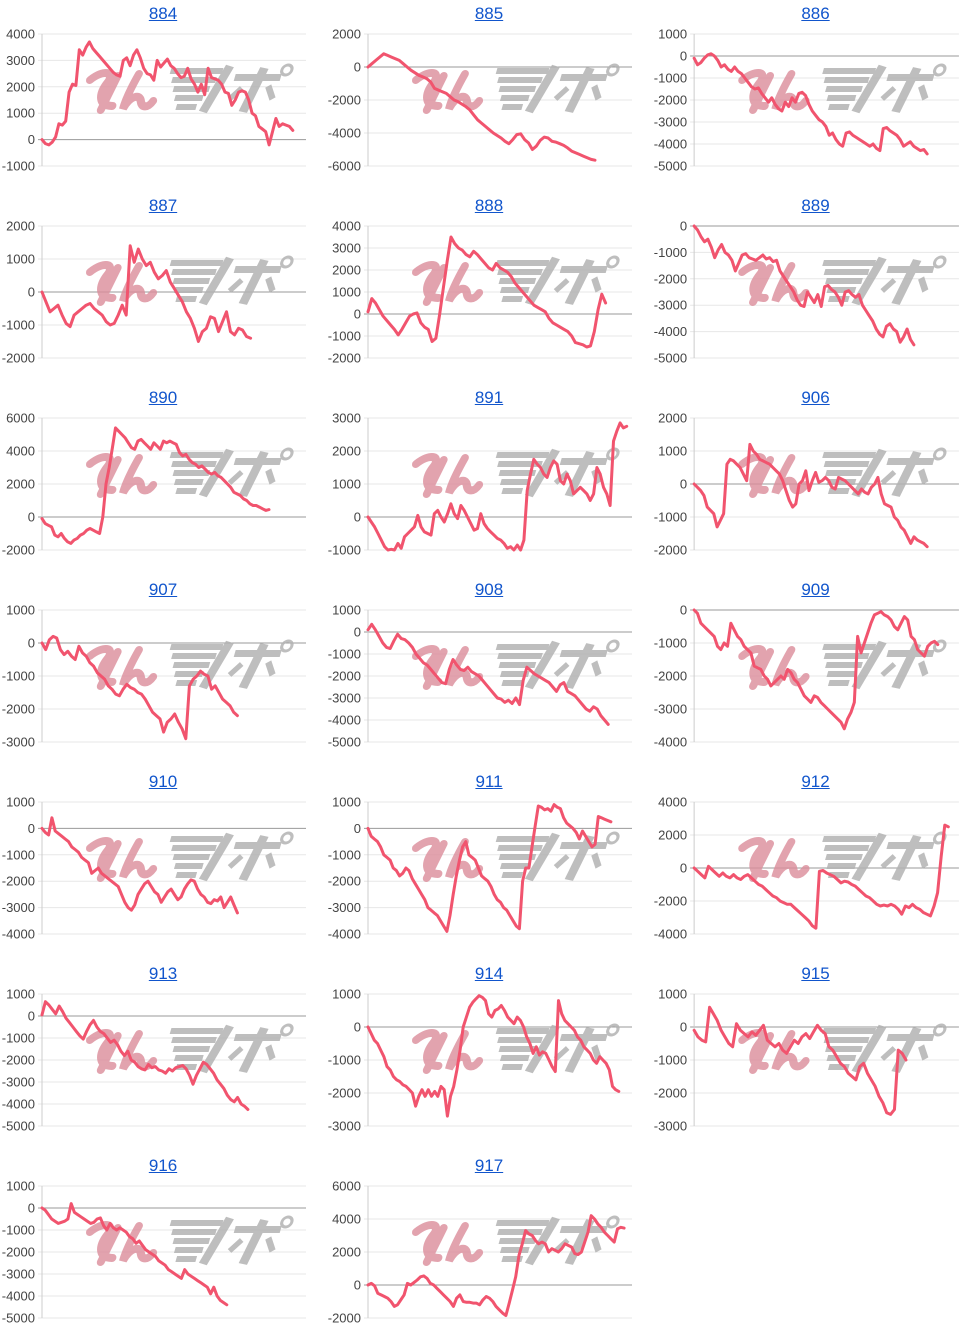  What do you see at coordinates (489, 781) in the screenshot?
I see `chart-title-link: 911` at bounding box center [489, 781].